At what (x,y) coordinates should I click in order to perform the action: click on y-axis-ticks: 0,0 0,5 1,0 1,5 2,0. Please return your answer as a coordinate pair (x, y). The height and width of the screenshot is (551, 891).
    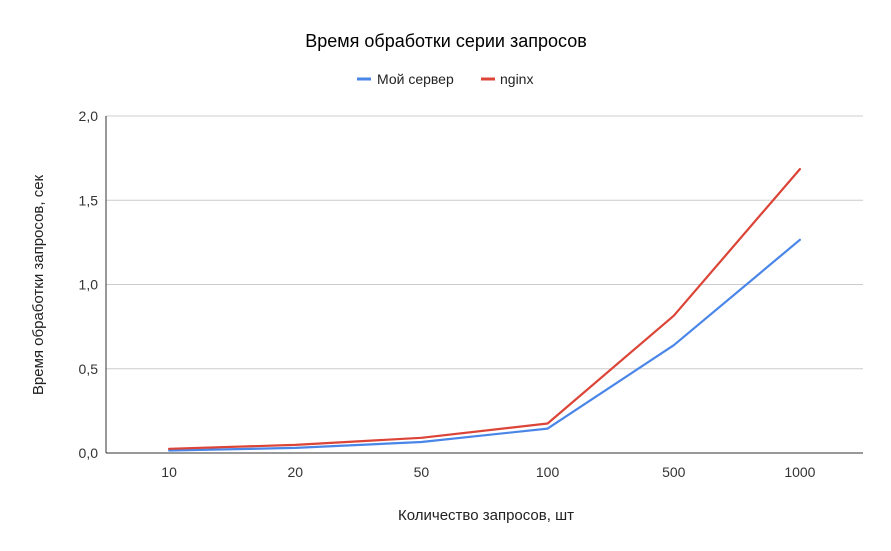
    Looking at the image, I should click on (89, 284).